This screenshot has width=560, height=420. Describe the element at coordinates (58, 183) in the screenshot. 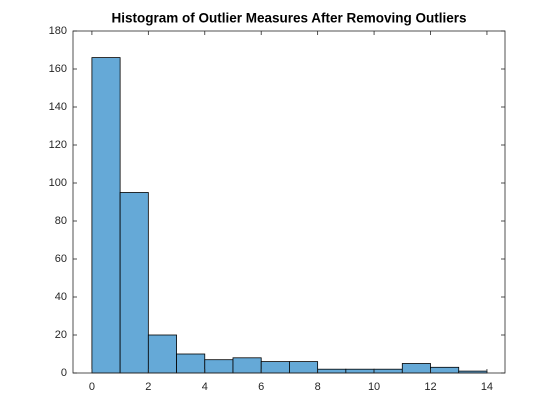

I see `y-tick-label: 100` at that location.